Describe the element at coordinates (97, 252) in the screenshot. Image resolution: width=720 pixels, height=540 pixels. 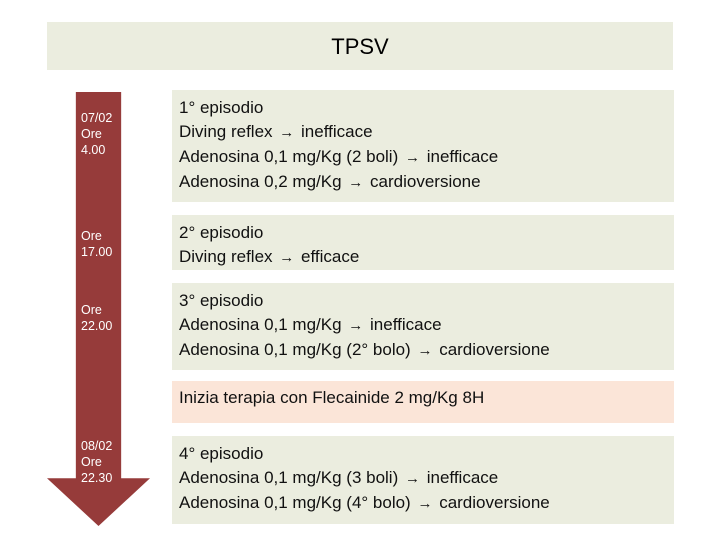
I see `time-hour: 17.00` at that location.